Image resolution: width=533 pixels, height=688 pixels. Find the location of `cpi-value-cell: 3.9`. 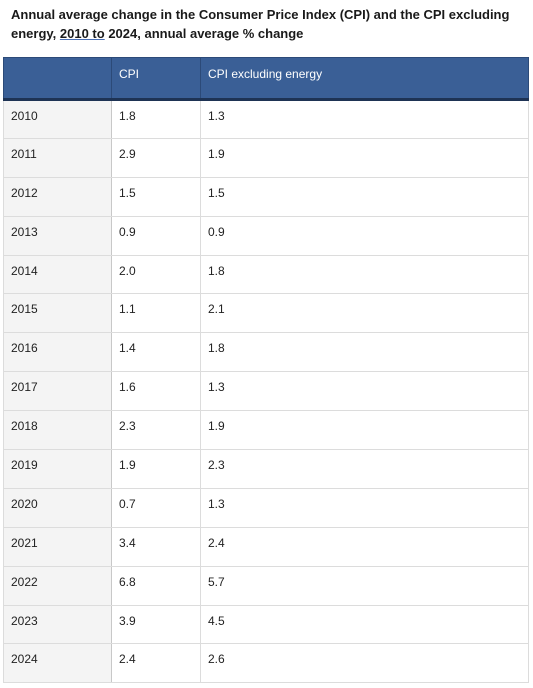

cpi-value-cell: 3.9 is located at coordinates (156, 624).